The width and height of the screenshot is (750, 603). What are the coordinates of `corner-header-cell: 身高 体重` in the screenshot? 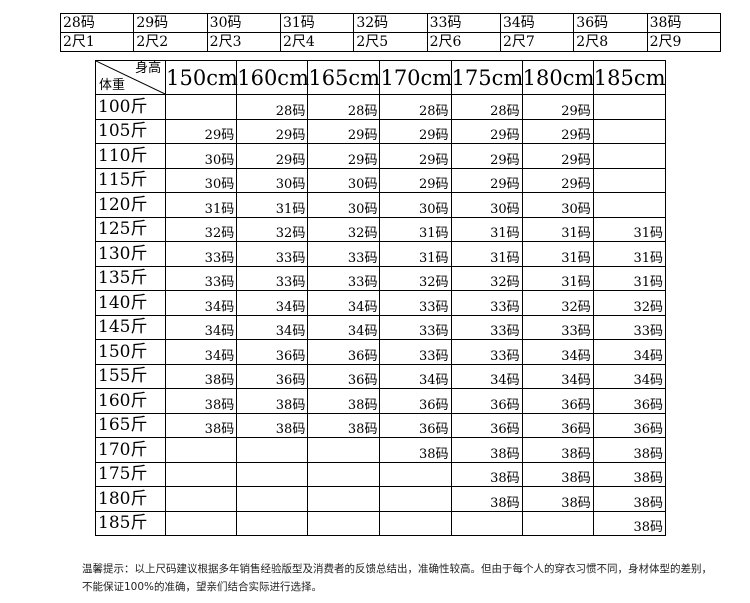 It's located at (130, 77).